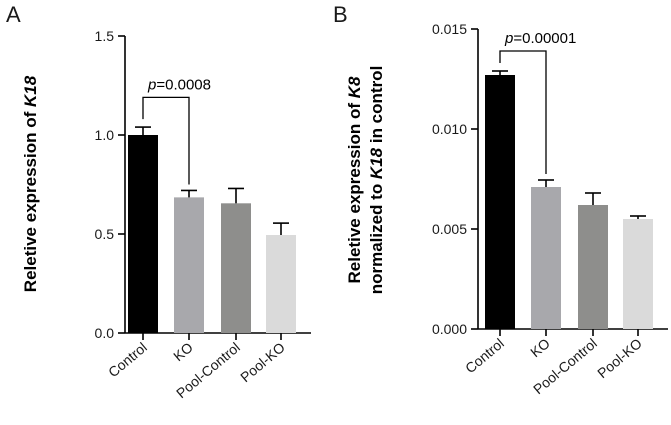  What do you see at coordinates (166, 140) in the screenshot?
I see `panel-a-significance-bracket` at bounding box center [166, 140].